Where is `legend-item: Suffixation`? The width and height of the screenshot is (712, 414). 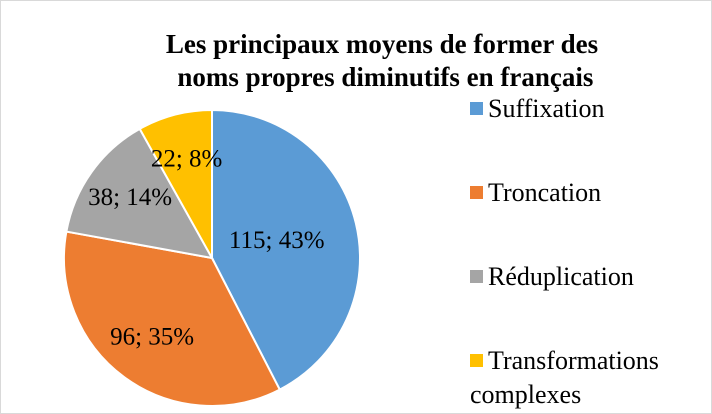 legend-item: Suffixation is located at coordinates (585, 109).